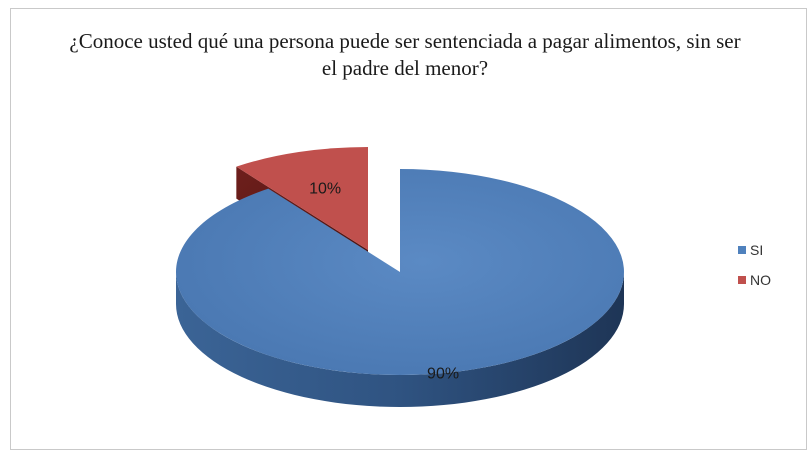 The height and width of the screenshot is (454, 811). What do you see at coordinates (757, 250) in the screenshot?
I see `legend-label-si: SI` at bounding box center [757, 250].